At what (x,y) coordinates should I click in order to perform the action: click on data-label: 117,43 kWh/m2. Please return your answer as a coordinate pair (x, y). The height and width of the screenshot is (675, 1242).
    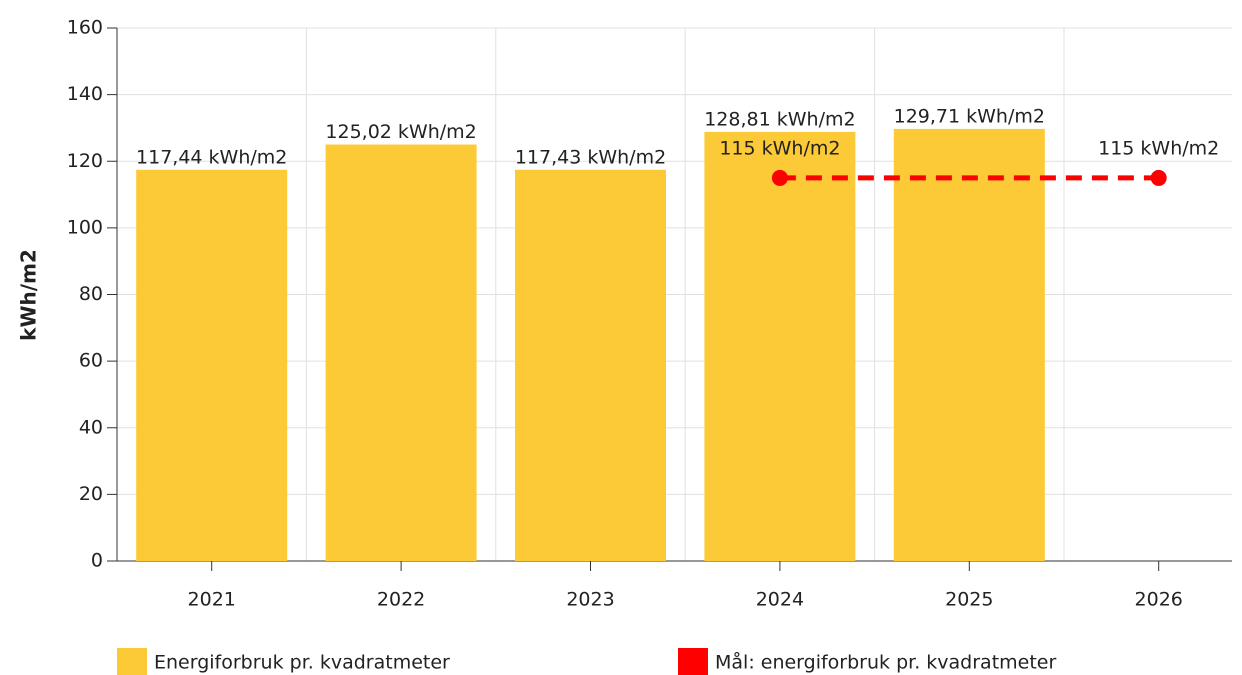
    Looking at the image, I should click on (590, 157).